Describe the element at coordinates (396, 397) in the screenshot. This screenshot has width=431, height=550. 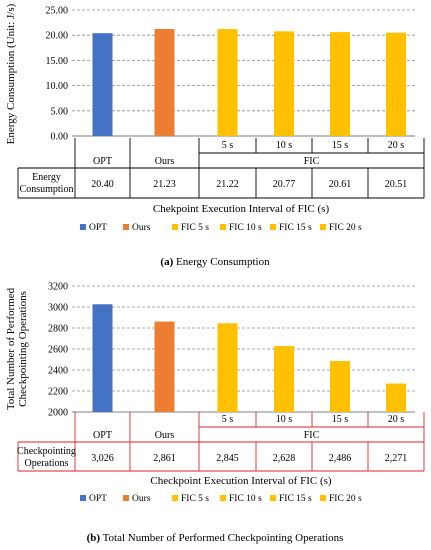
I see `p2-bar-fic-20-s` at that location.